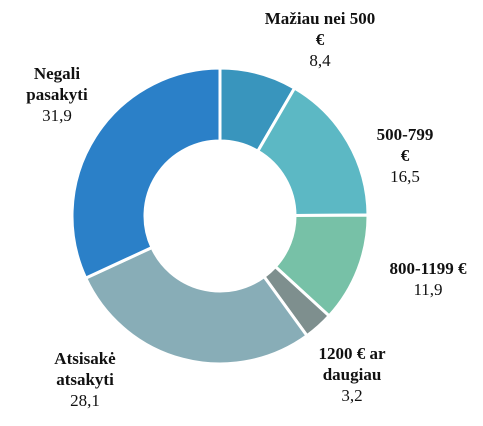 This screenshot has height=426, width=483. Describe the element at coordinates (320, 29) in the screenshot. I see `category-name: Mažiau nei 500 €` at that location.